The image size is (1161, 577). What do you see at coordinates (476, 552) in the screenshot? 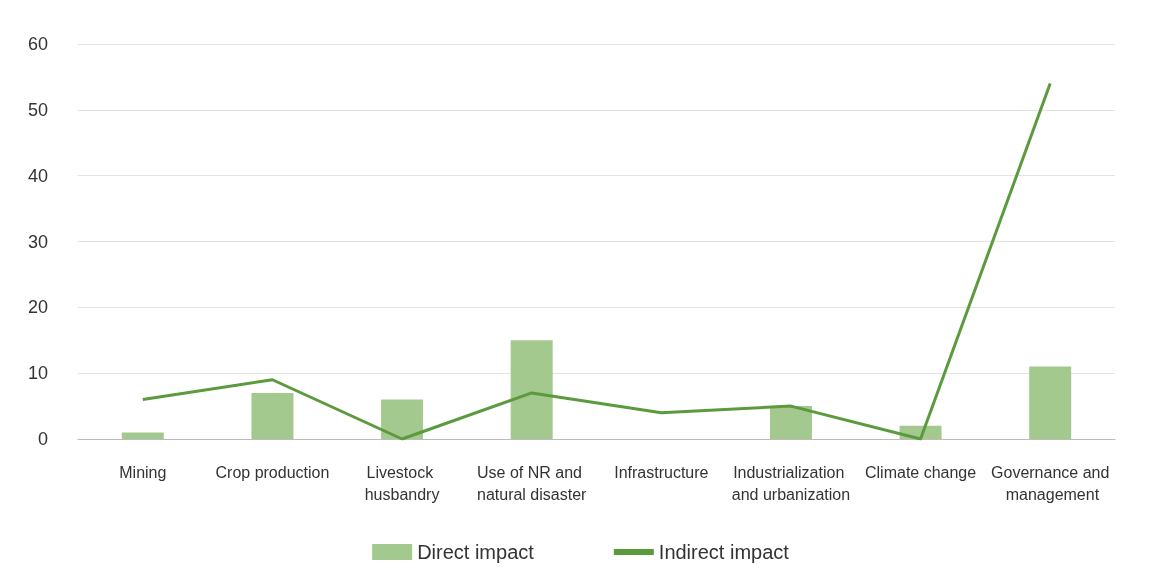
I see `legend-label: Direct impact` at bounding box center [476, 552].